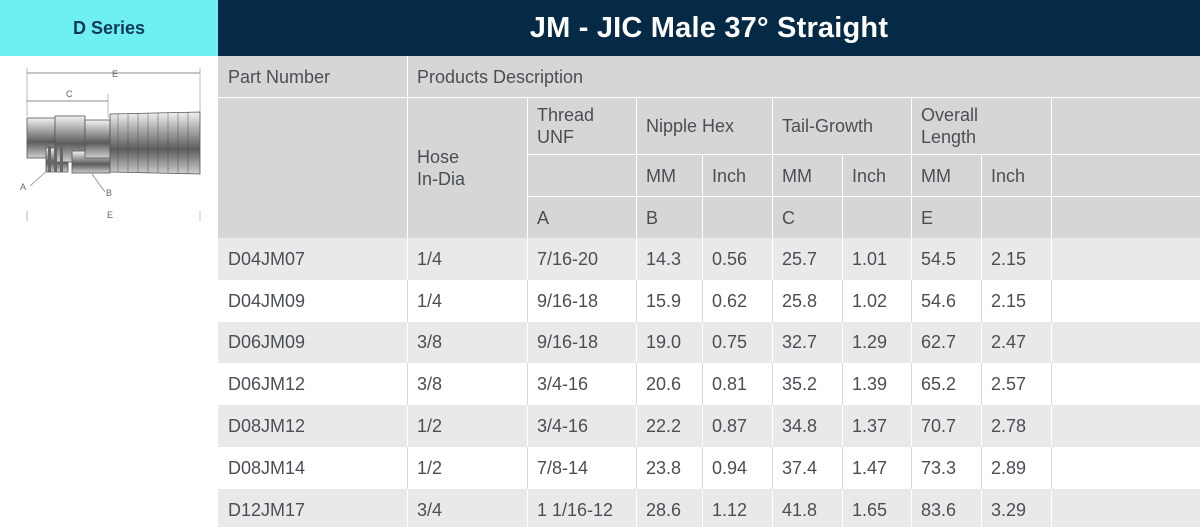 The image size is (1200, 527). Describe the element at coordinates (800, 467) in the screenshot. I see `cell-tail-mm: 37.4` at that location.